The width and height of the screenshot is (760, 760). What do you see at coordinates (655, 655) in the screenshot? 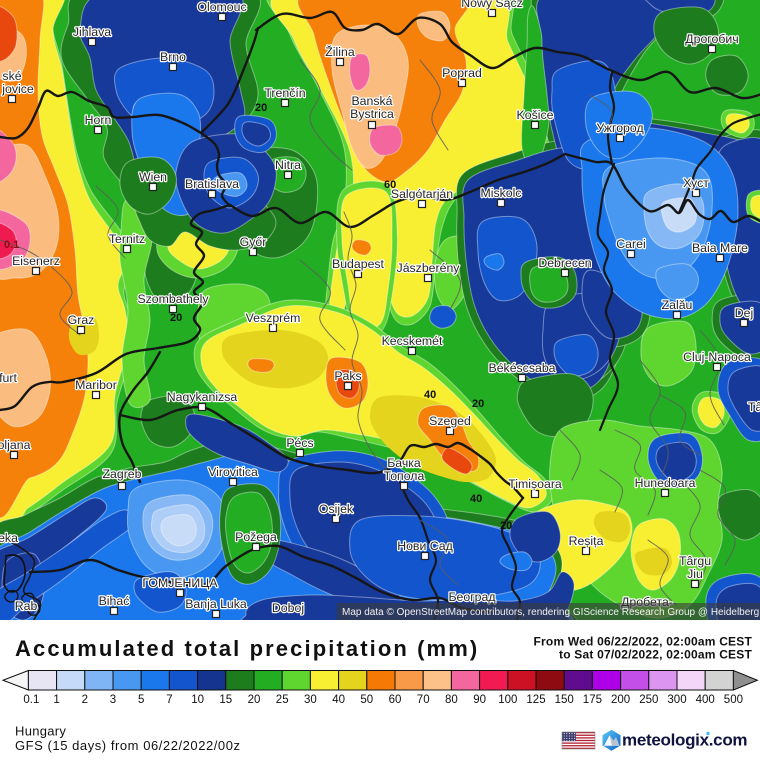
I see `svg-text:to Sat 07/02/2022, 02:00am CES: to Sat 07/02/2022, 02:00am CEST` at bounding box center [655, 655].